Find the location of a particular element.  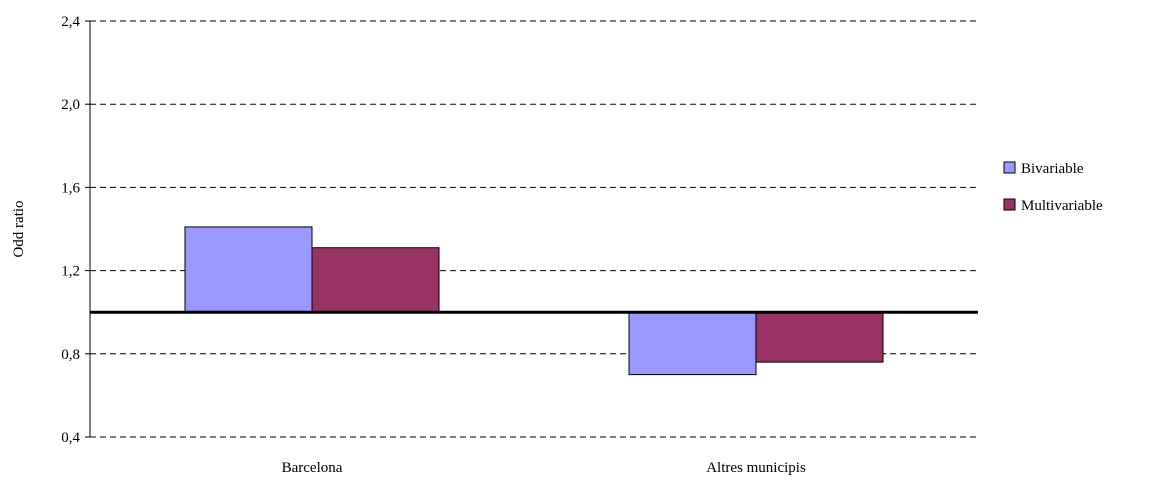

legend-swatch-bivariable is located at coordinates (1009, 167).